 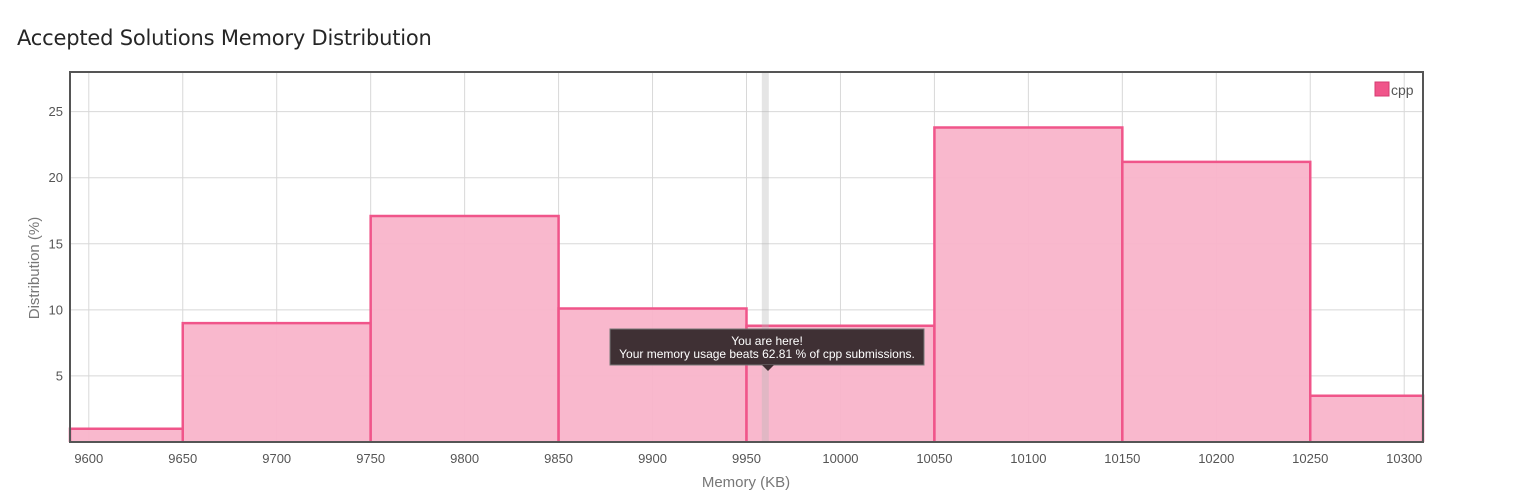 I want to click on tooltip-box, so click(x=767, y=347).